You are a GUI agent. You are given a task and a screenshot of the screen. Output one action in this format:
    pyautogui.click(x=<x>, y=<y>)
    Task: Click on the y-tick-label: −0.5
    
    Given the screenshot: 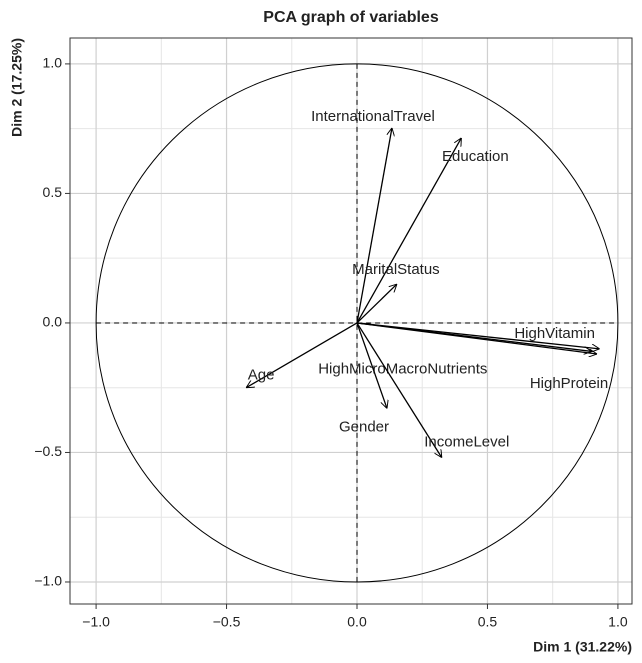 What is the action you would take?
    pyautogui.click(x=48, y=451)
    